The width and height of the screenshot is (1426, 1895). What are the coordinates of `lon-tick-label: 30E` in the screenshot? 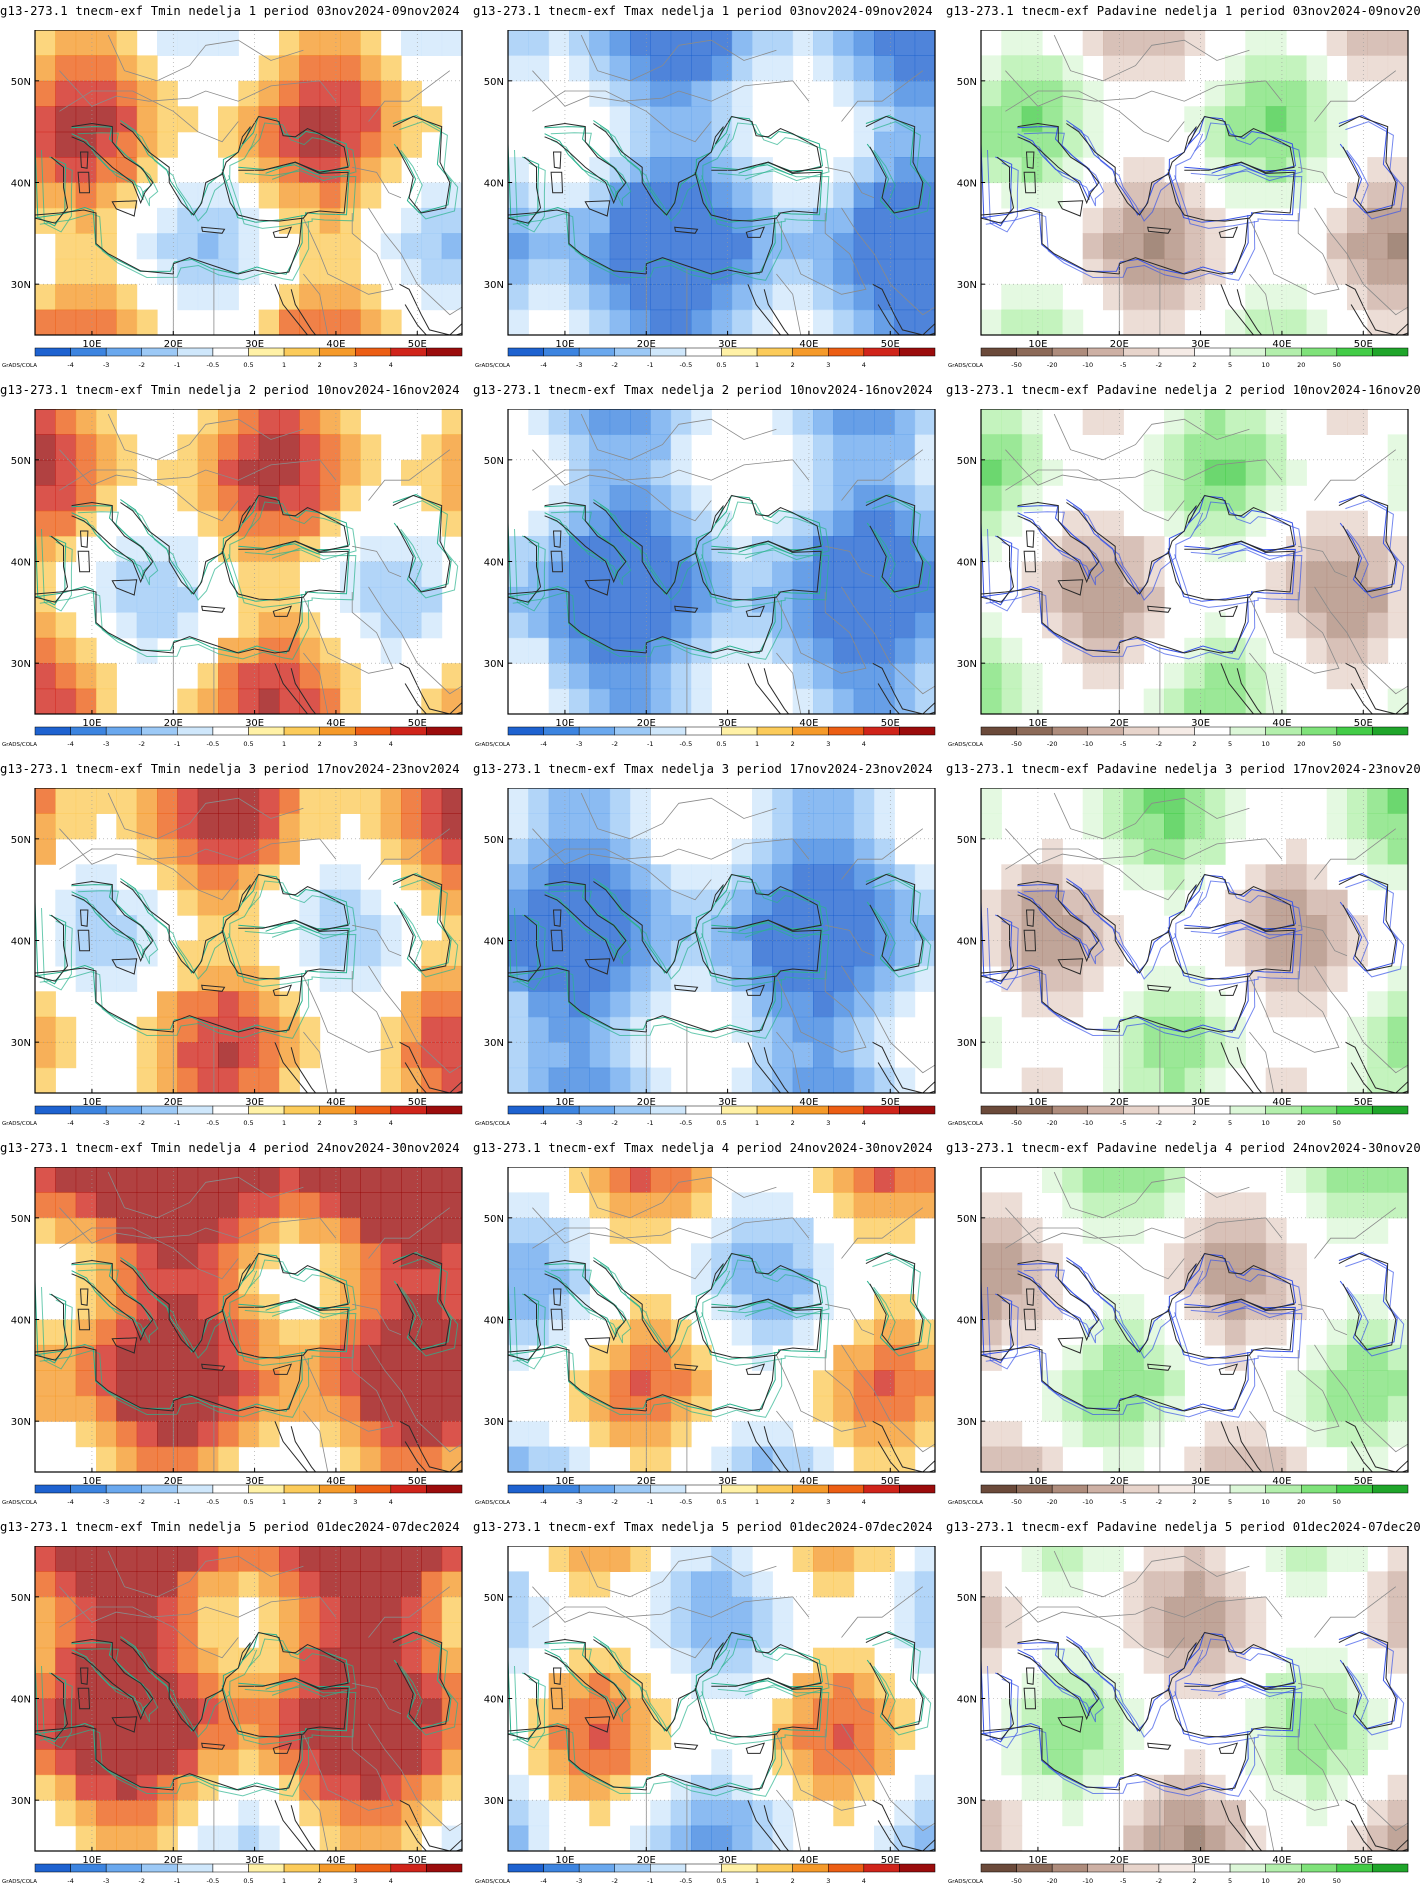 It's located at (254, 722).